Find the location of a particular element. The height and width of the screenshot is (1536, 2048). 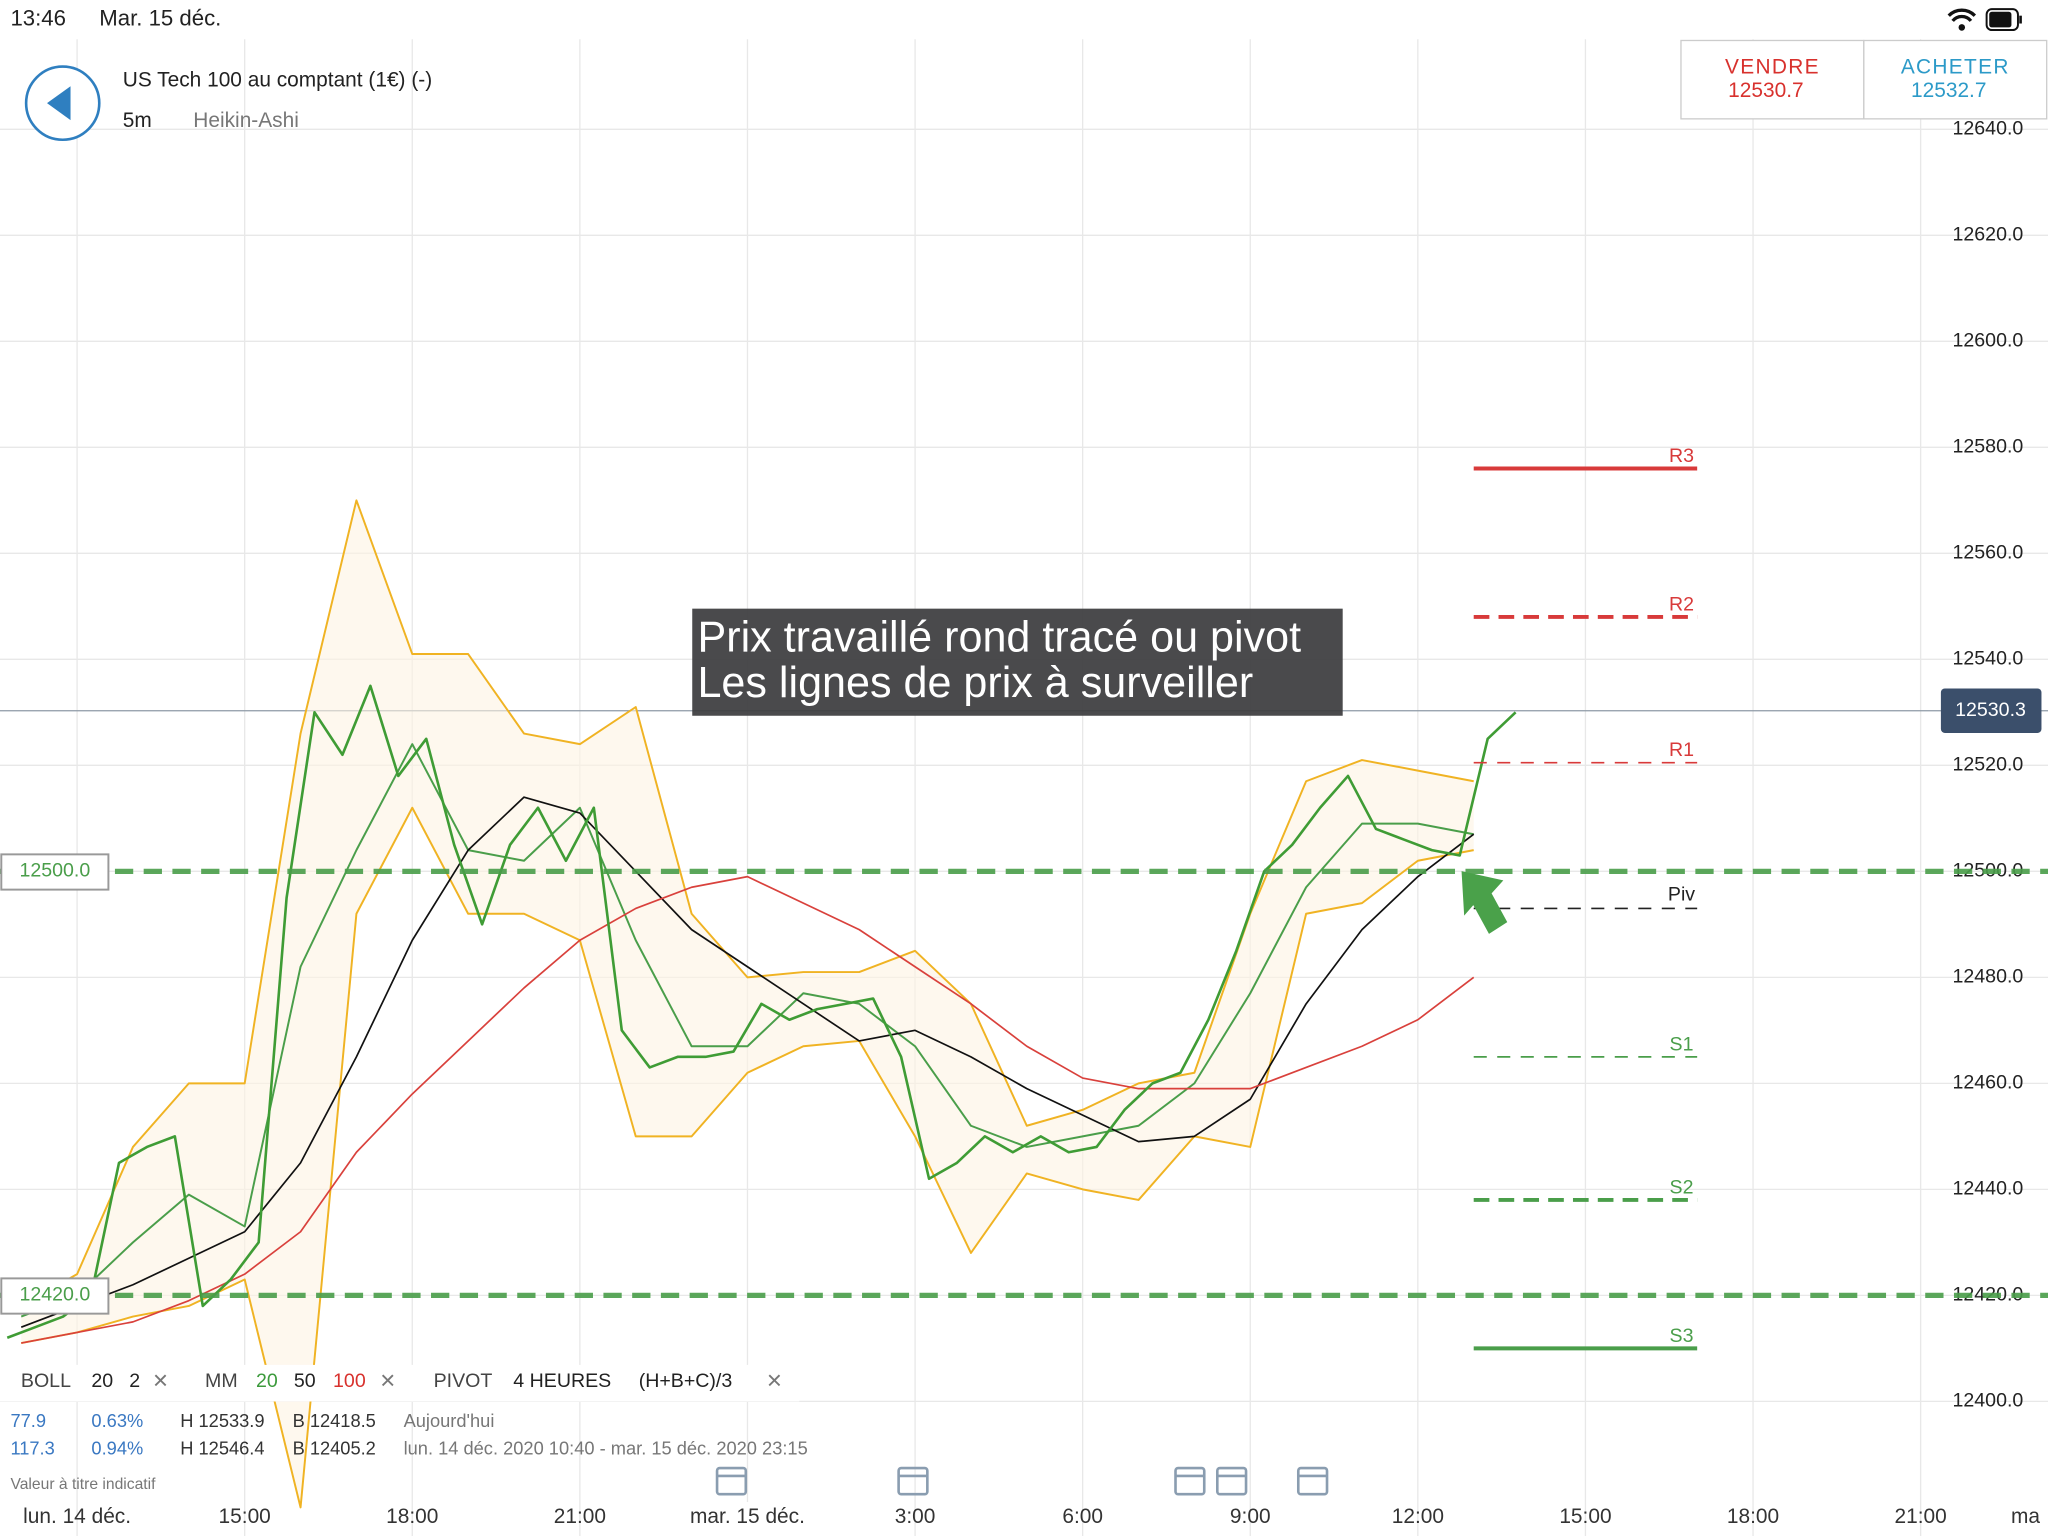

y-tick-label: 12640.0 is located at coordinates (1988, 128).